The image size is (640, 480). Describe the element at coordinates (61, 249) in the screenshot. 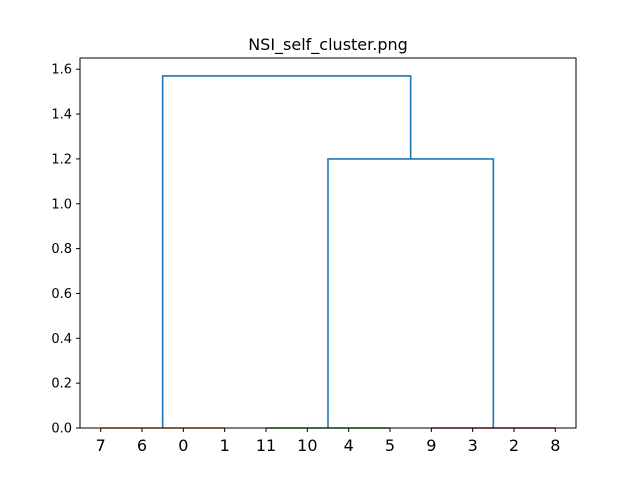

I see `y-tick-label: 0.8` at that location.